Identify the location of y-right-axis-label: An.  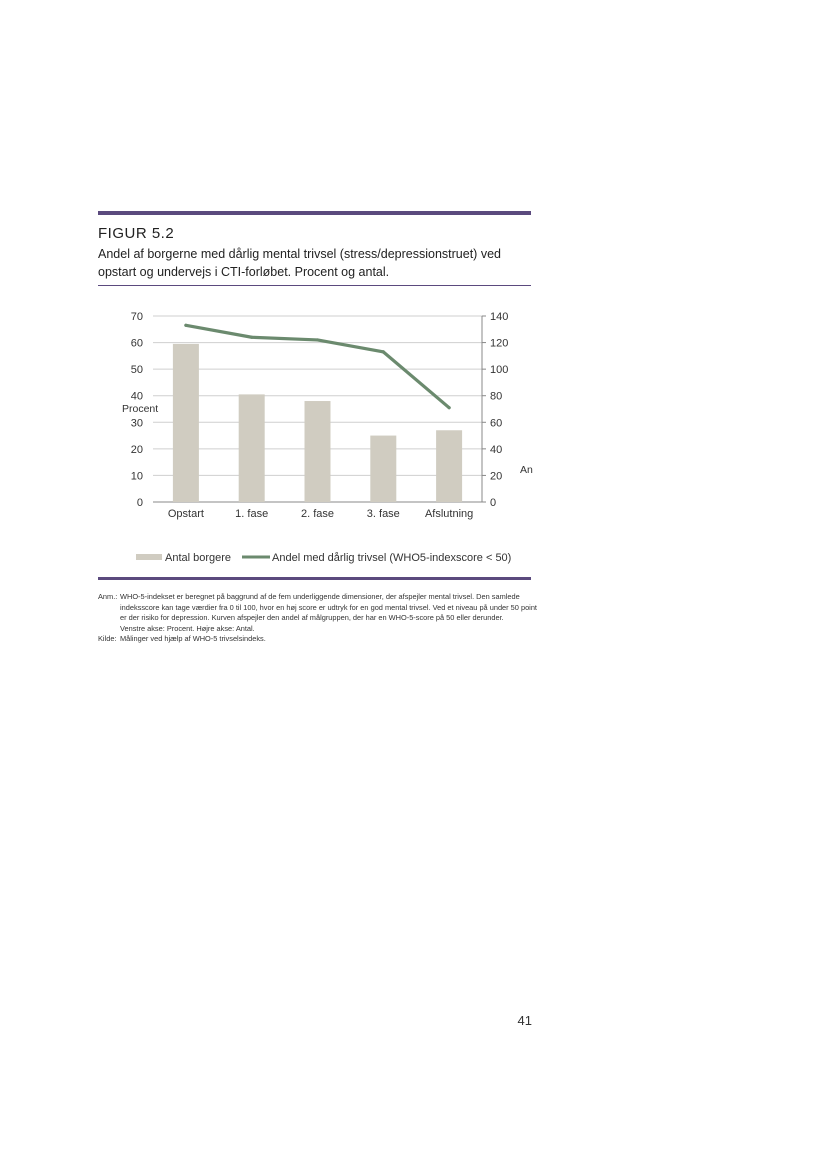
(526, 470).